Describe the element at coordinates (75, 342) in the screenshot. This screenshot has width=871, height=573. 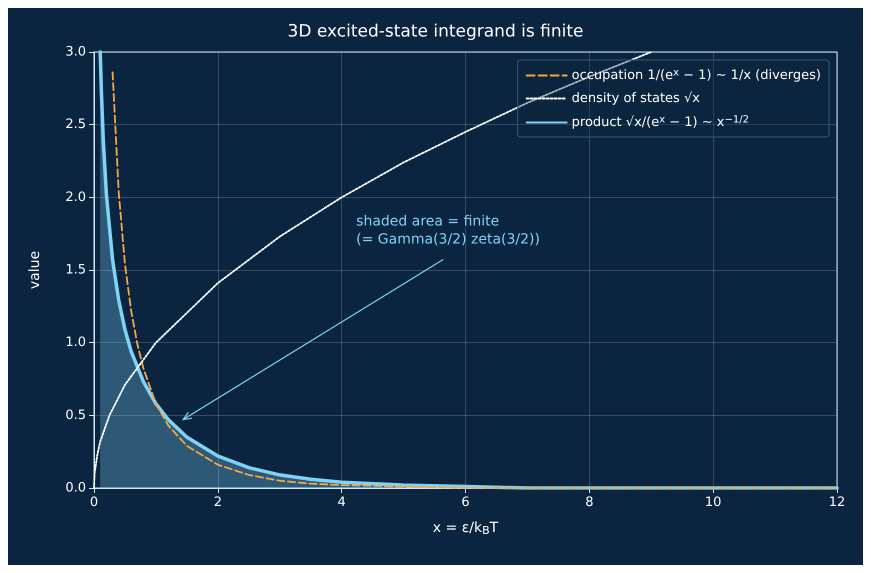
I see `y-tick-label: 1.0` at that location.